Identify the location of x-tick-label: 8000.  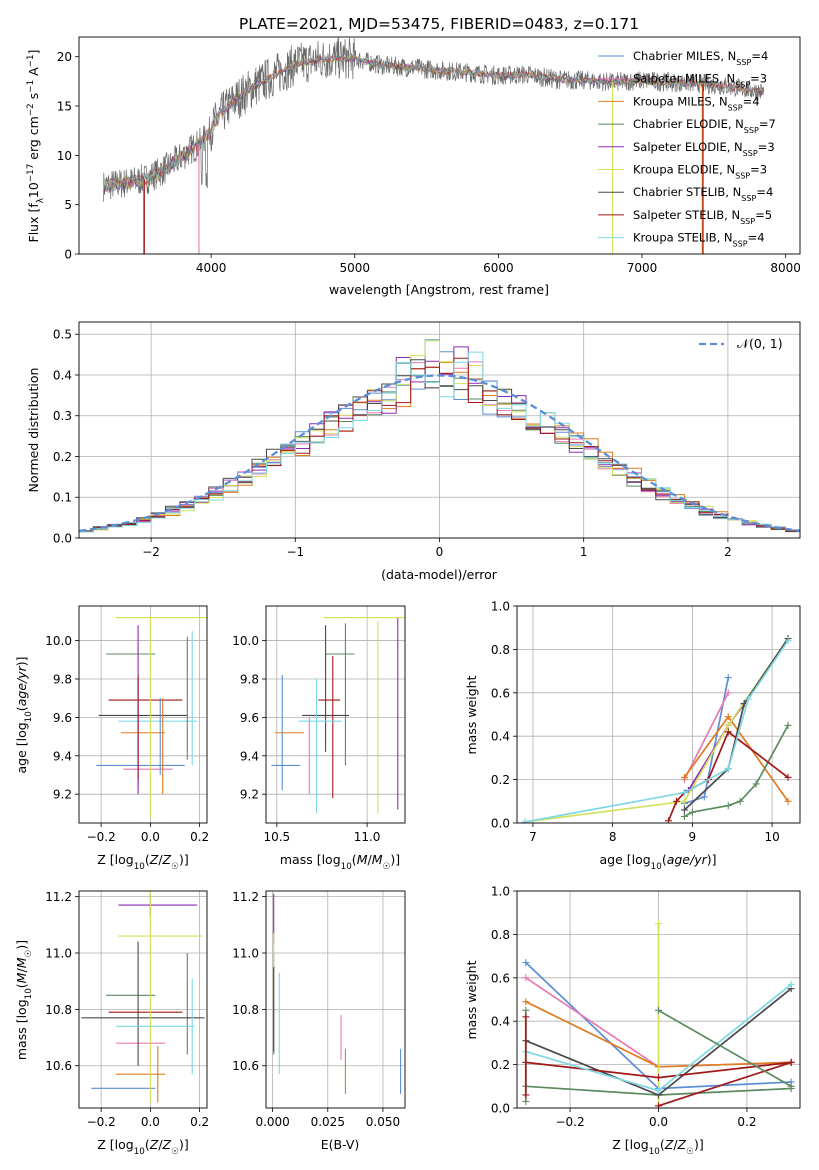
(785, 268).